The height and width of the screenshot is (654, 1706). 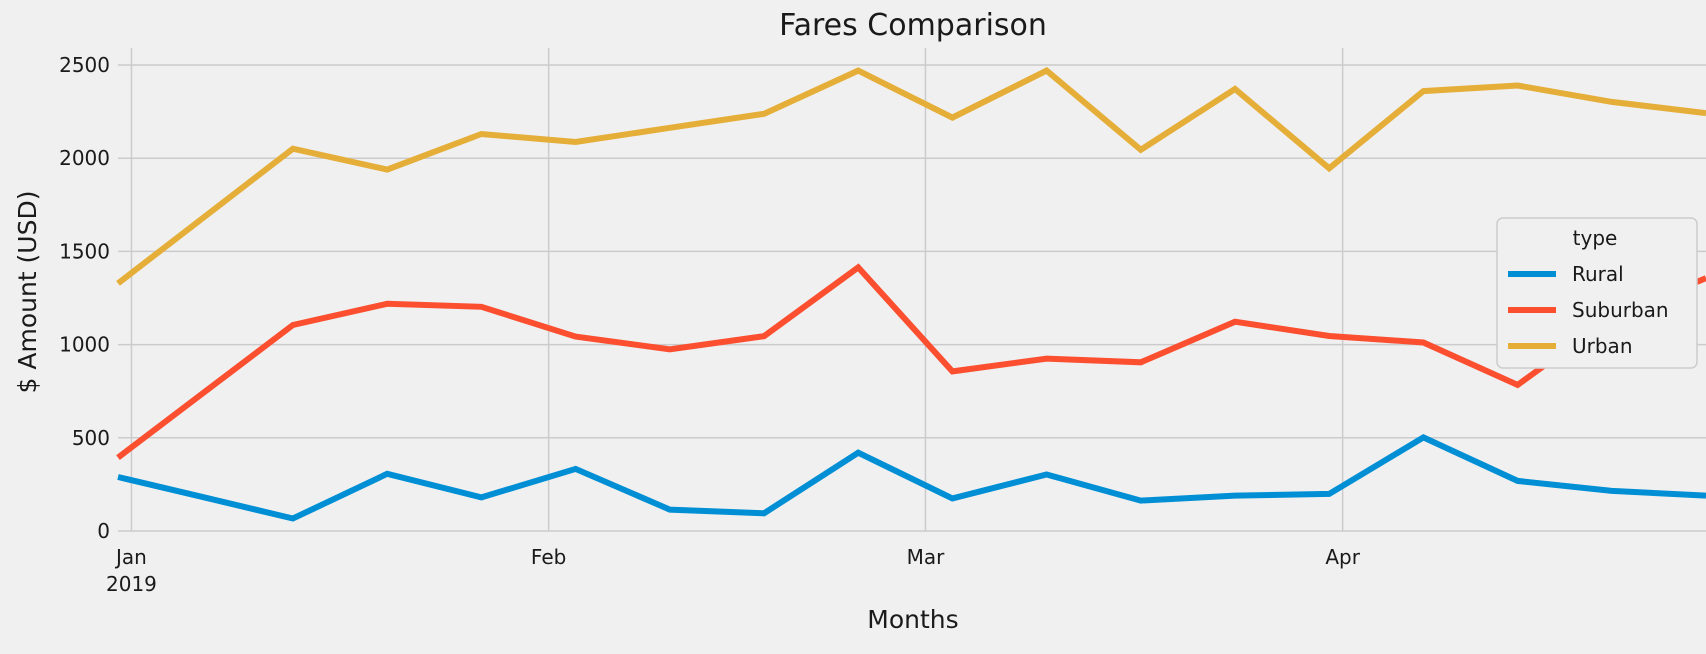 I want to click on legend-label-urban: Urban, so click(x=1602, y=346).